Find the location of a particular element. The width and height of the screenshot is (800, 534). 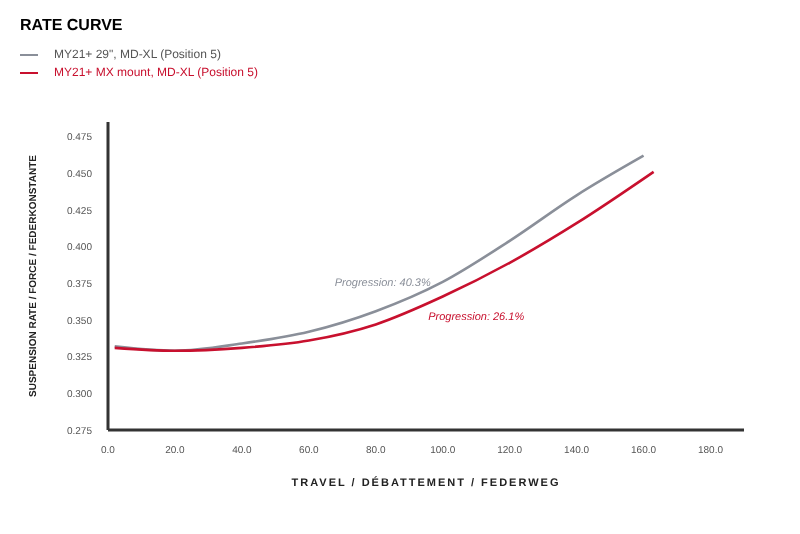

chart-title: RATE CURVE is located at coordinates (72, 25).